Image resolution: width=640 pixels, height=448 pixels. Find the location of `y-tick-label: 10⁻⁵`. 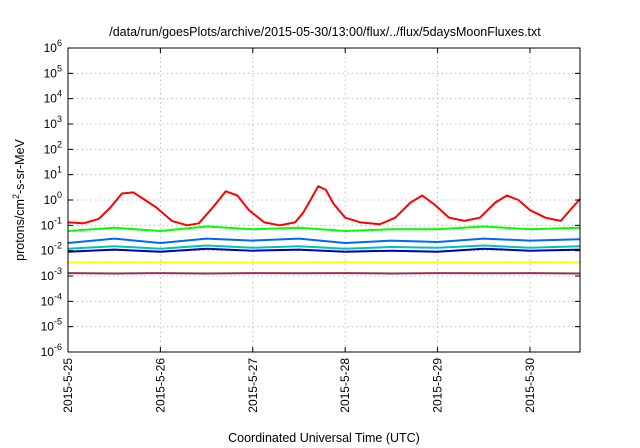

y-tick-label: 10⁻⁵ is located at coordinates (51, 325).